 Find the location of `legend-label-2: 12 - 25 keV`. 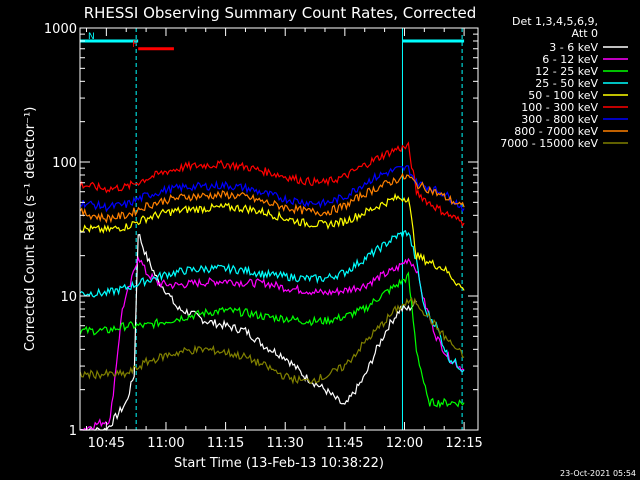

legend-label-2: 12 - 25 keV is located at coordinates (566, 71).